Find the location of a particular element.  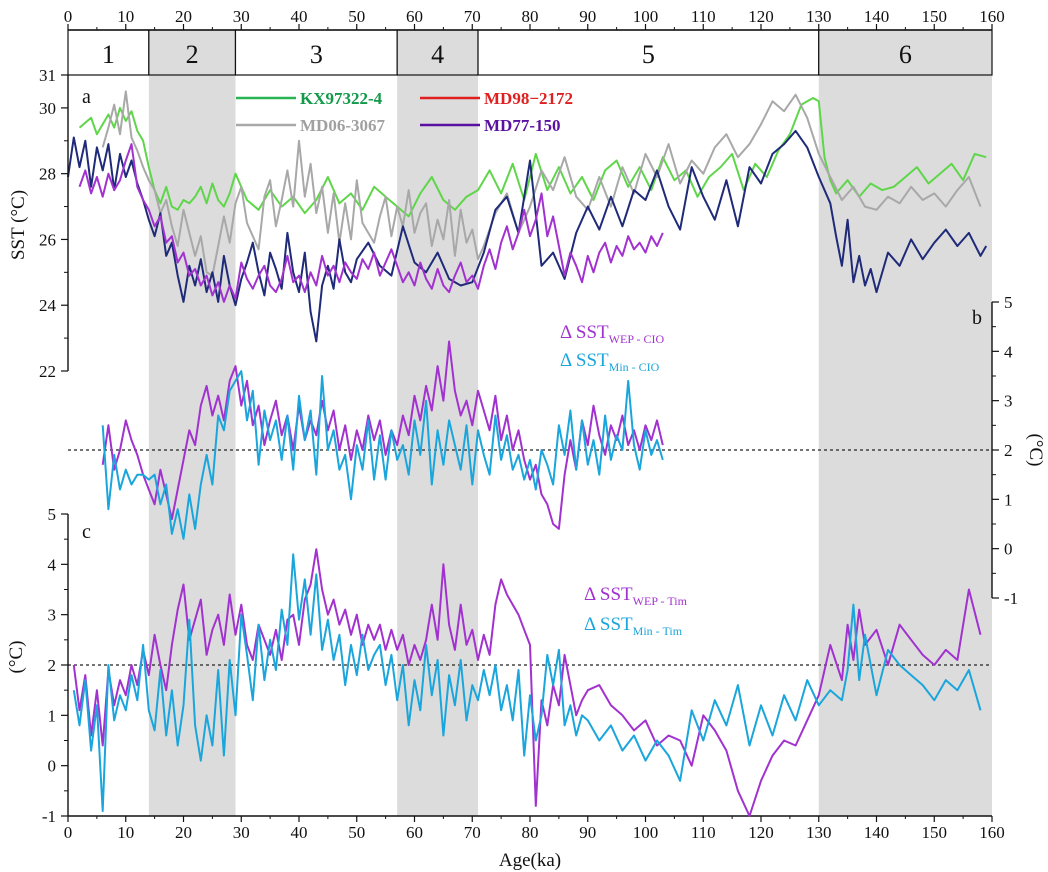

top-tick-label: 40 is located at coordinates (299, 16).